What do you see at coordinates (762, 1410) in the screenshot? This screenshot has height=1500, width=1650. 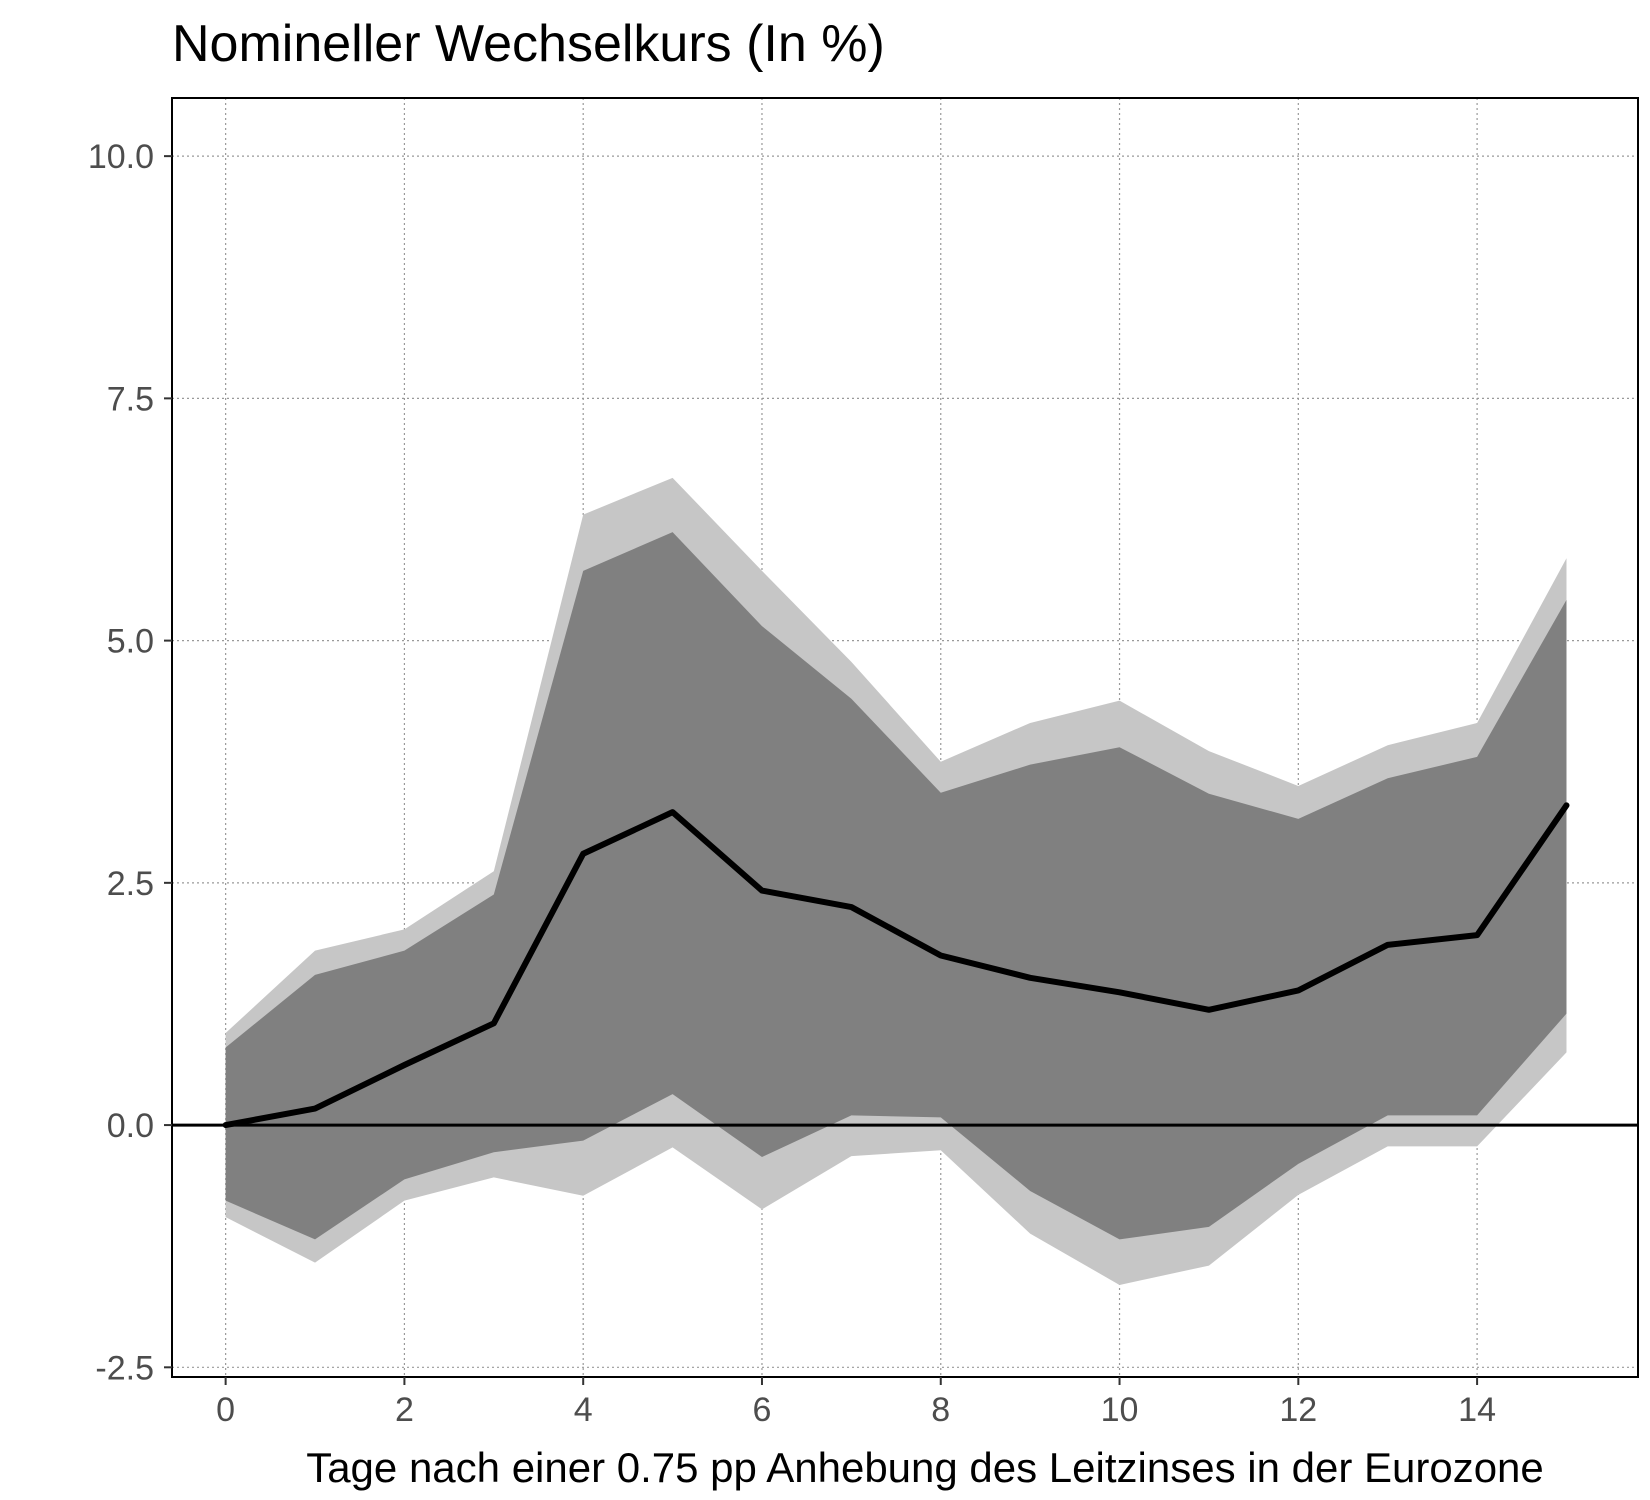 I see `x-tick-label: 6` at bounding box center [762, 1410].